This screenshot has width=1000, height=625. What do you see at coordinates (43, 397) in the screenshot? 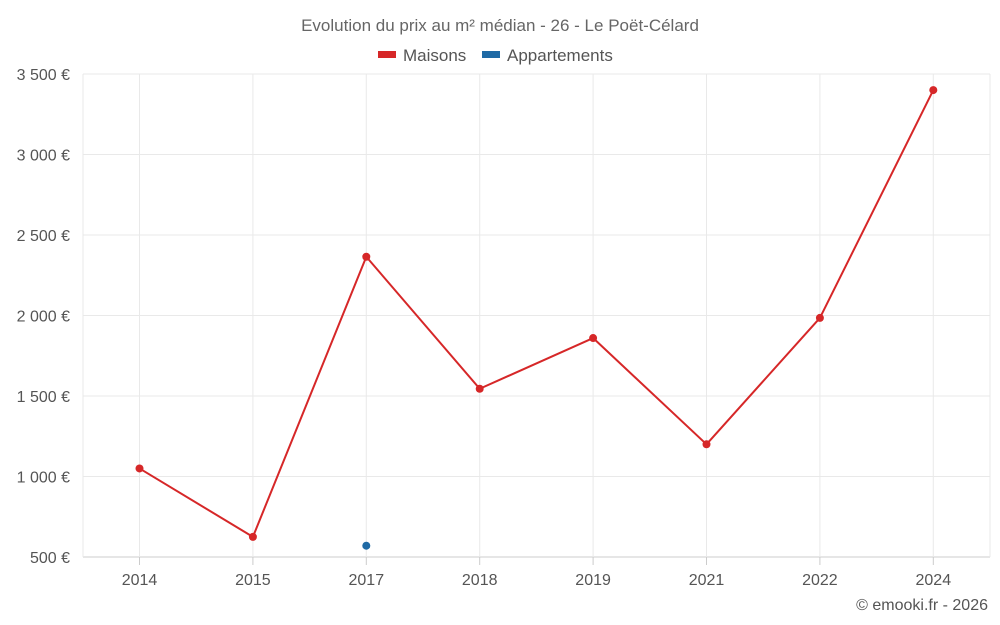
I see `y-tick-label: 1 500 €` at bounding box center [43, 397].